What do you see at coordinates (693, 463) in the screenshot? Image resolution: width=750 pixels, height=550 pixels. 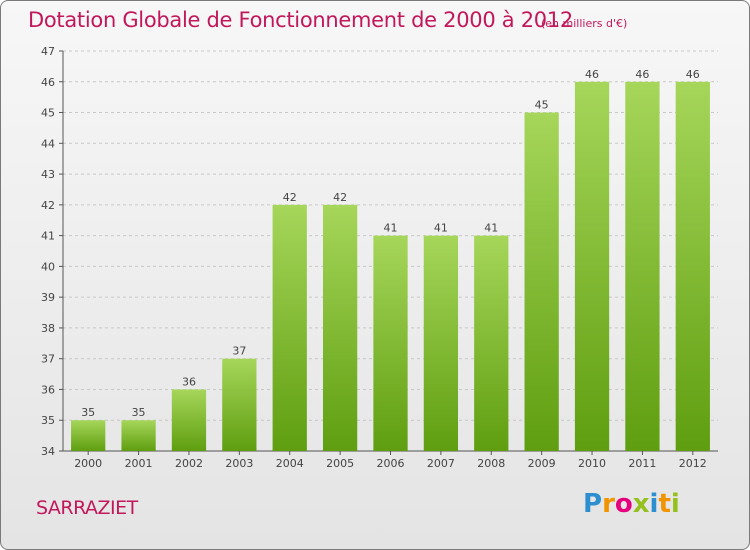 I see `x-tick-label: 2012` at bounding box center [693, 463].